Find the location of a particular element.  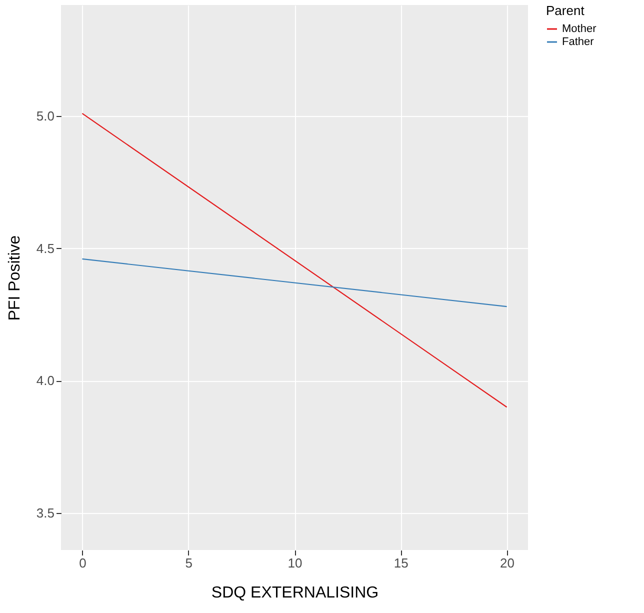

x-tick-label: 0 is located at coordinates (82, 563).